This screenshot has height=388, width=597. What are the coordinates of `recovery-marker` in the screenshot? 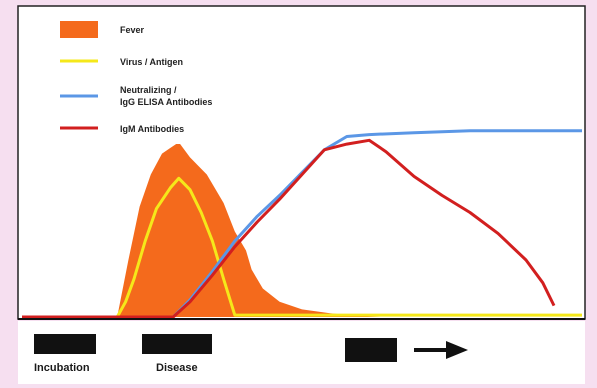 It's located at (371, 350).